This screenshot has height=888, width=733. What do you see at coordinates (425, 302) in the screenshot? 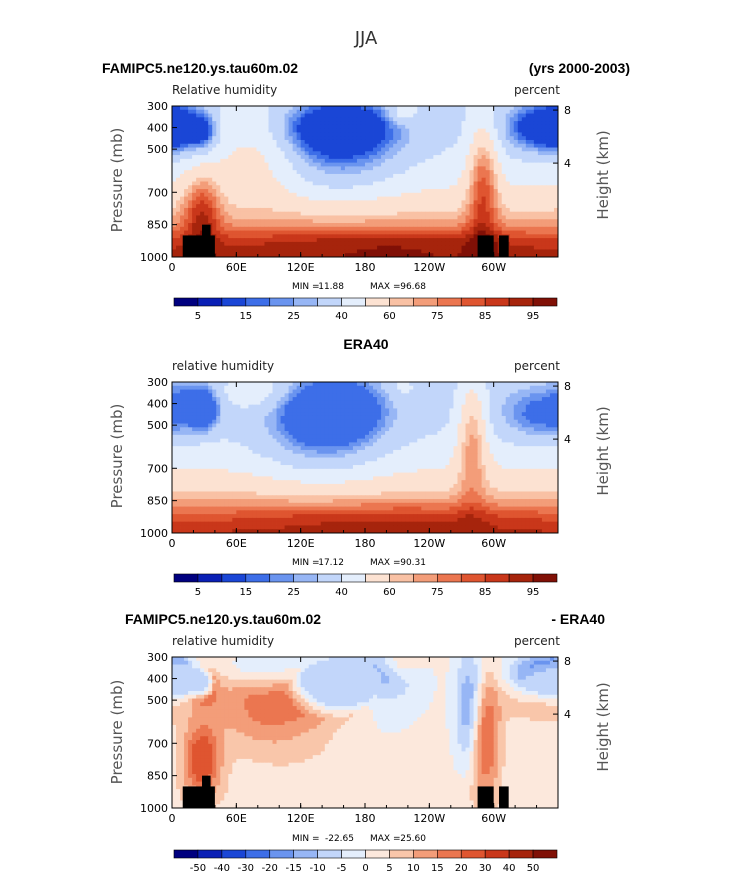
I see `colorbar-swatch` at bounding box center [425, 302].